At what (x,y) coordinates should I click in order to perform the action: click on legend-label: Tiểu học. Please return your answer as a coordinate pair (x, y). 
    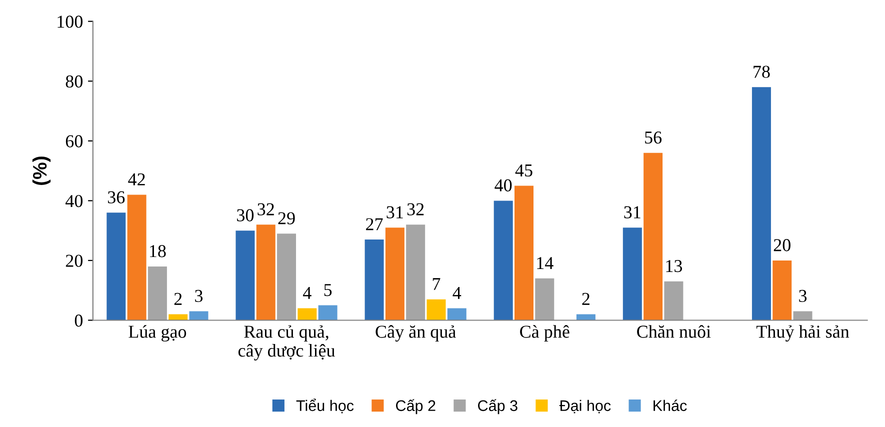
    Looking at the image, I should click on (325, 406).